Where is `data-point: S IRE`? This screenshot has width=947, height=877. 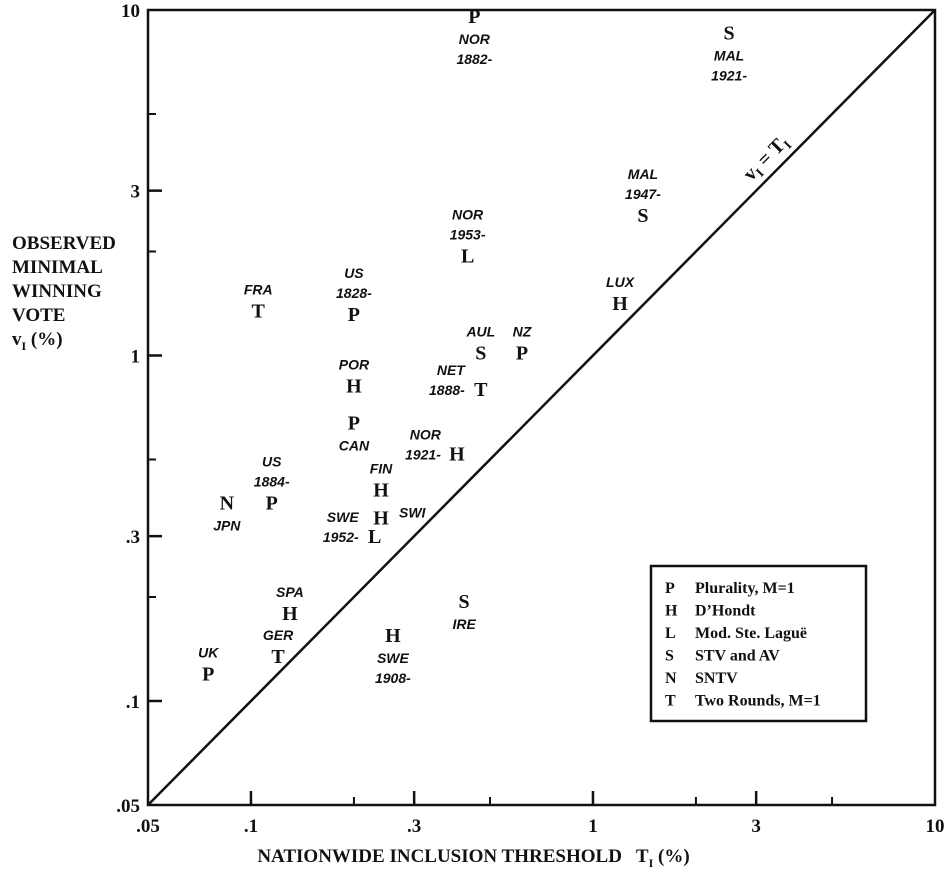 data-point: S IRE is located at coordinates (464, 611).